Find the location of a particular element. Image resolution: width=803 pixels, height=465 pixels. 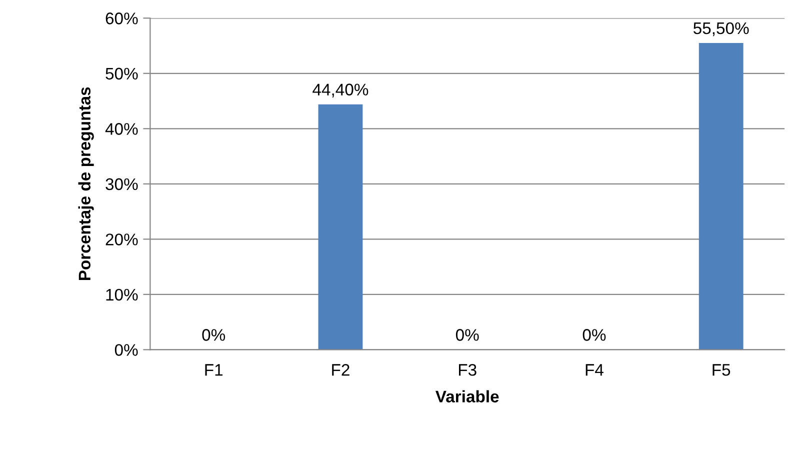

y-tick-label: 50% is located at coordinates (122, 74).